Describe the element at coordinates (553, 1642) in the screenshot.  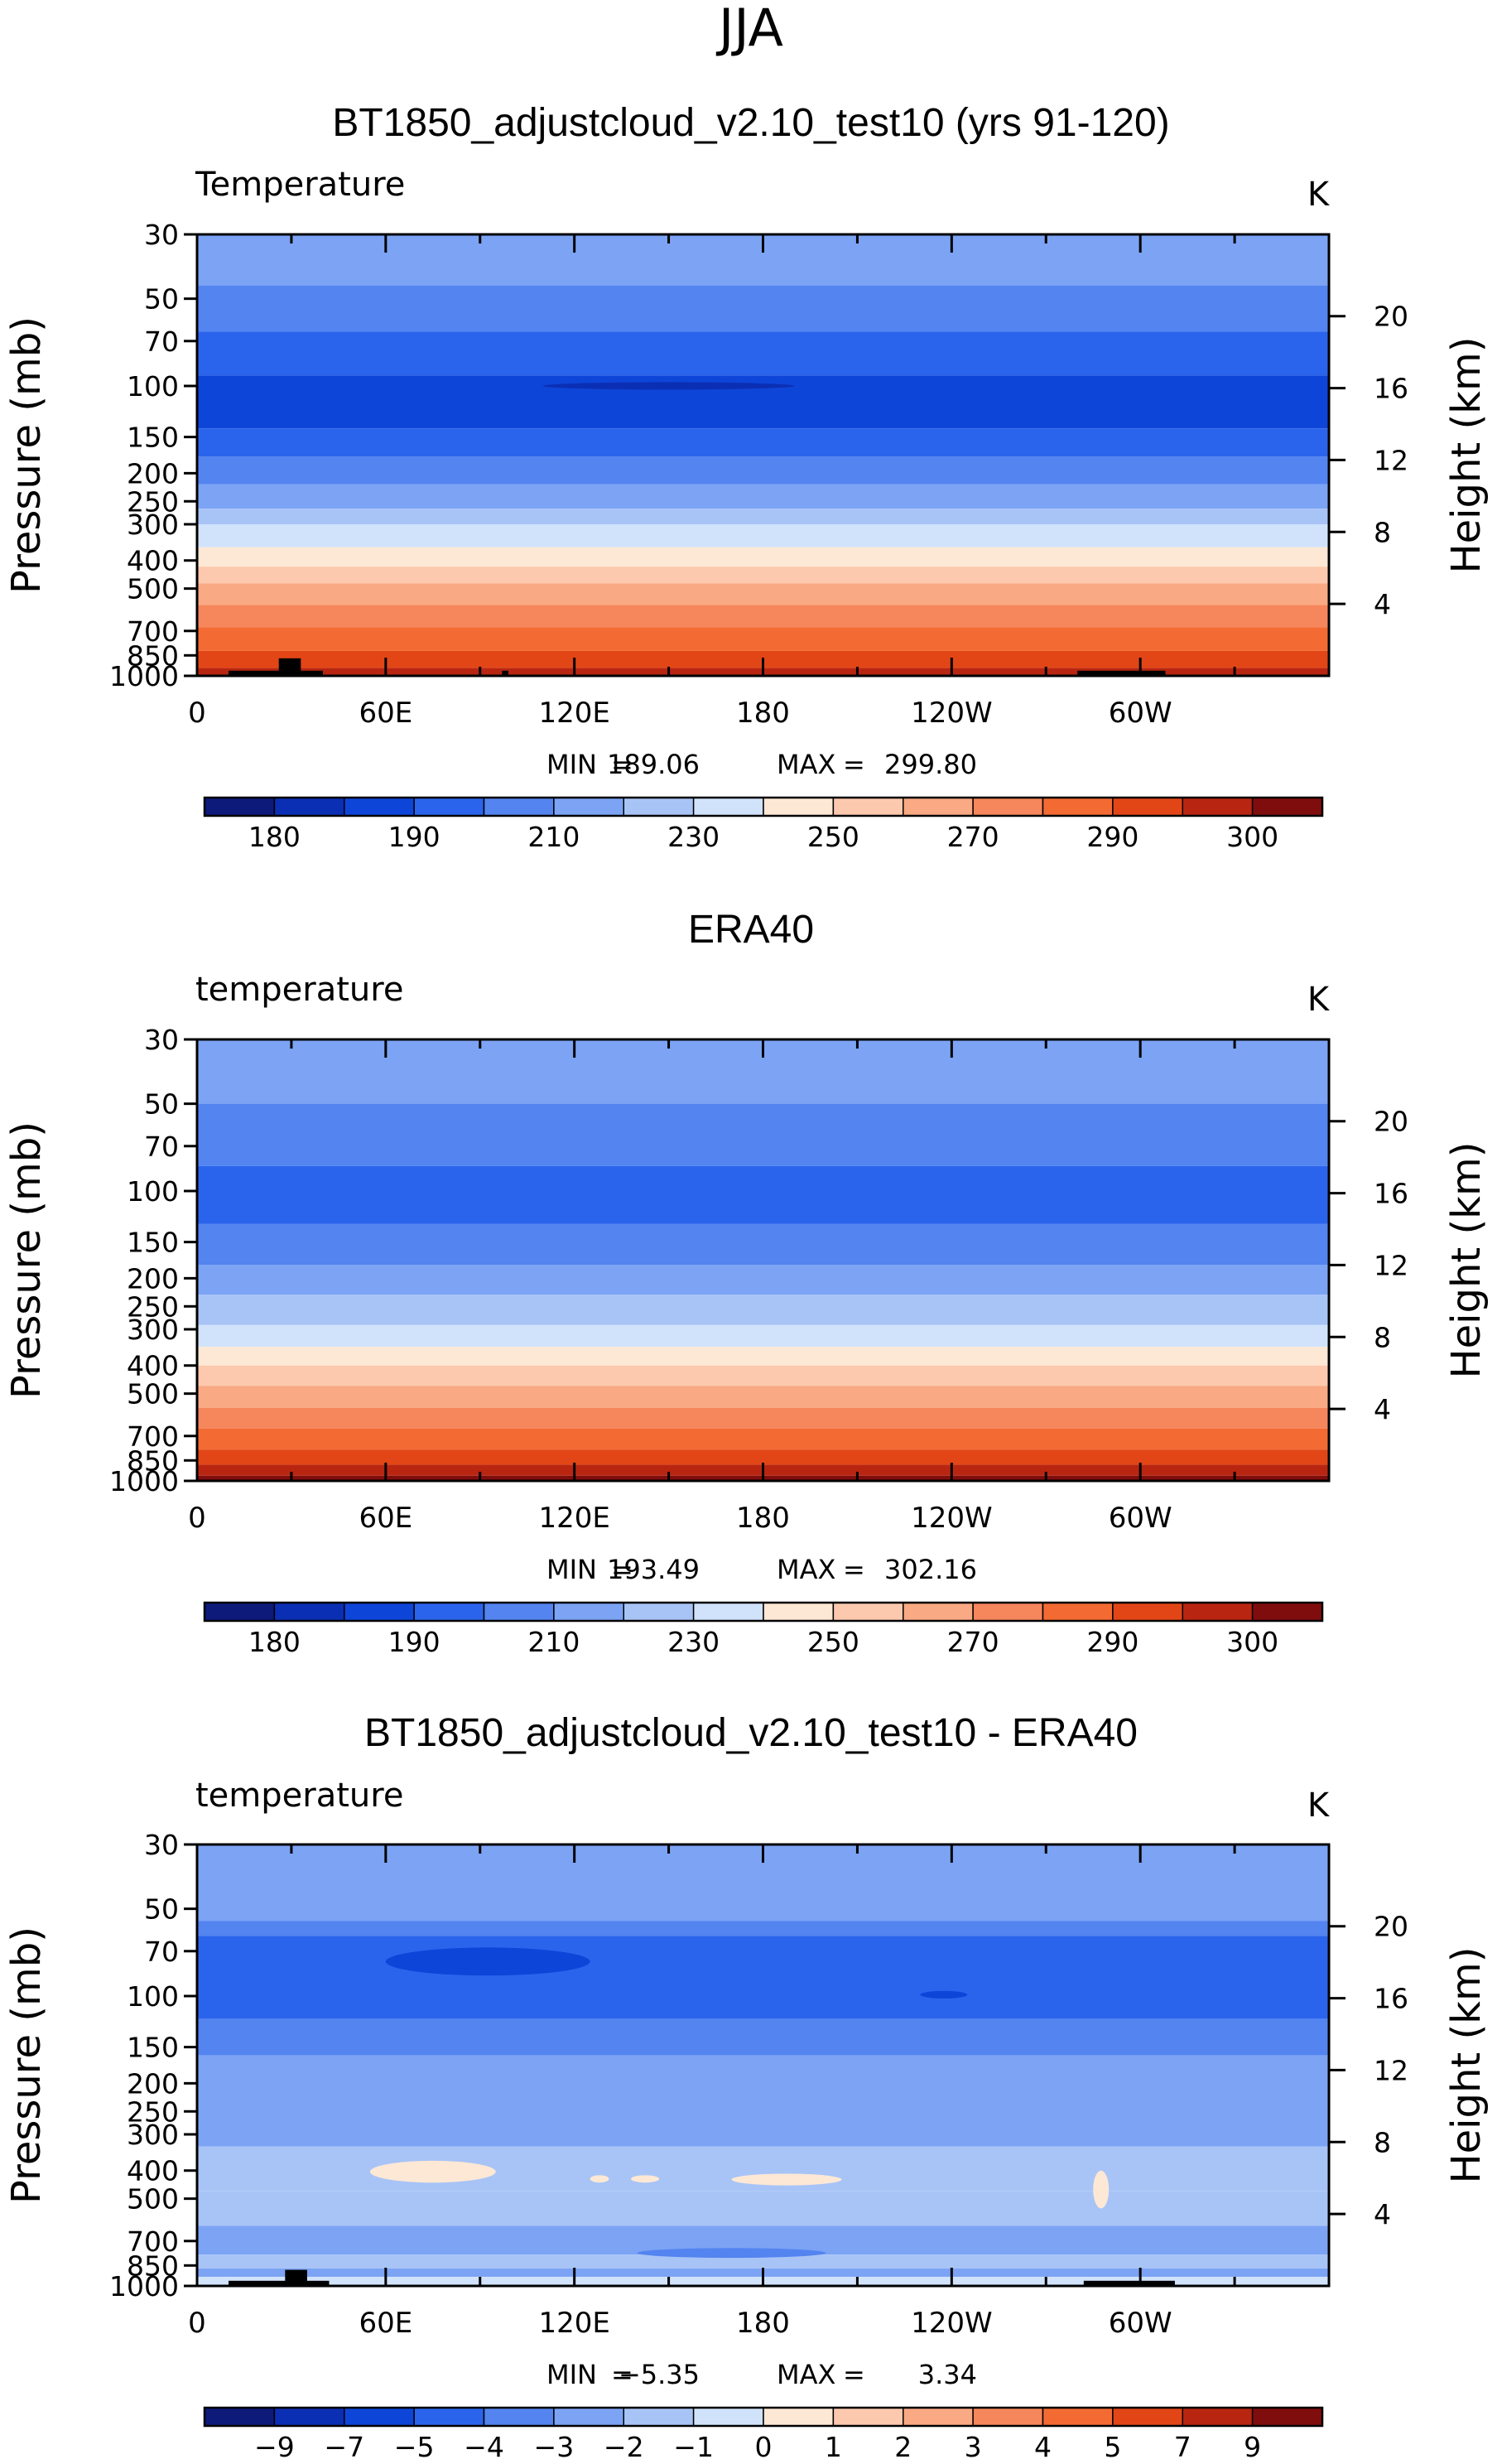
I see `colorbar-tick-label: 210` at that location.